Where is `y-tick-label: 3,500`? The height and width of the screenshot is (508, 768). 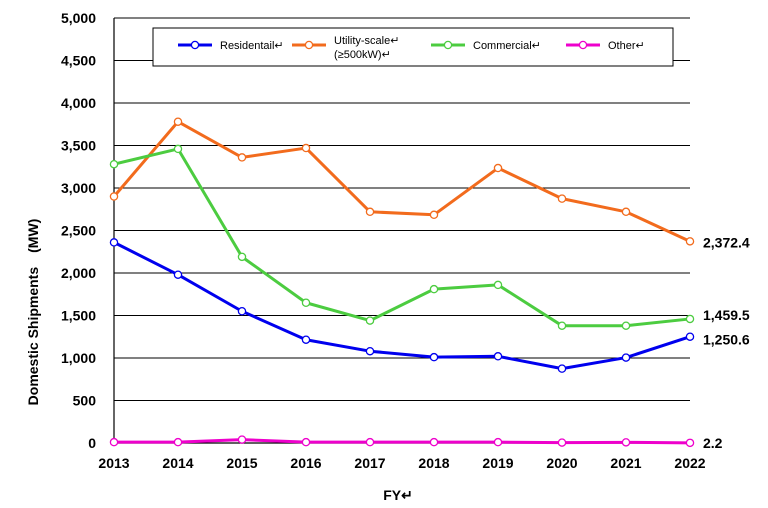 y-tick-label: 3,500 is located at coordinates (78, 146).